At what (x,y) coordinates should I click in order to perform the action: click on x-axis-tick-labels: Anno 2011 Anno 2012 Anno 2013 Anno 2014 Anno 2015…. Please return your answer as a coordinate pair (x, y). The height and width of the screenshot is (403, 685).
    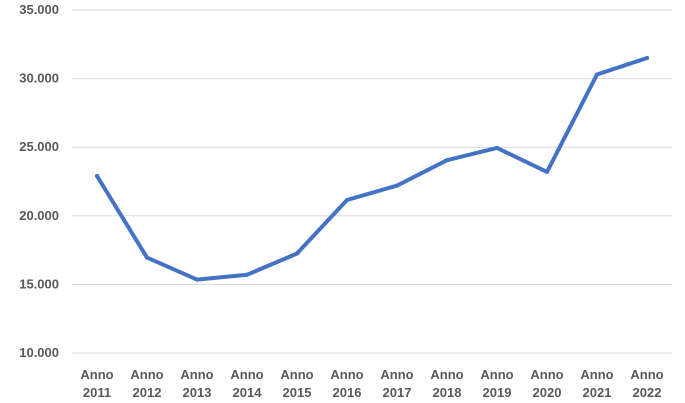
    Looking at the image, I should click on (371, 383).